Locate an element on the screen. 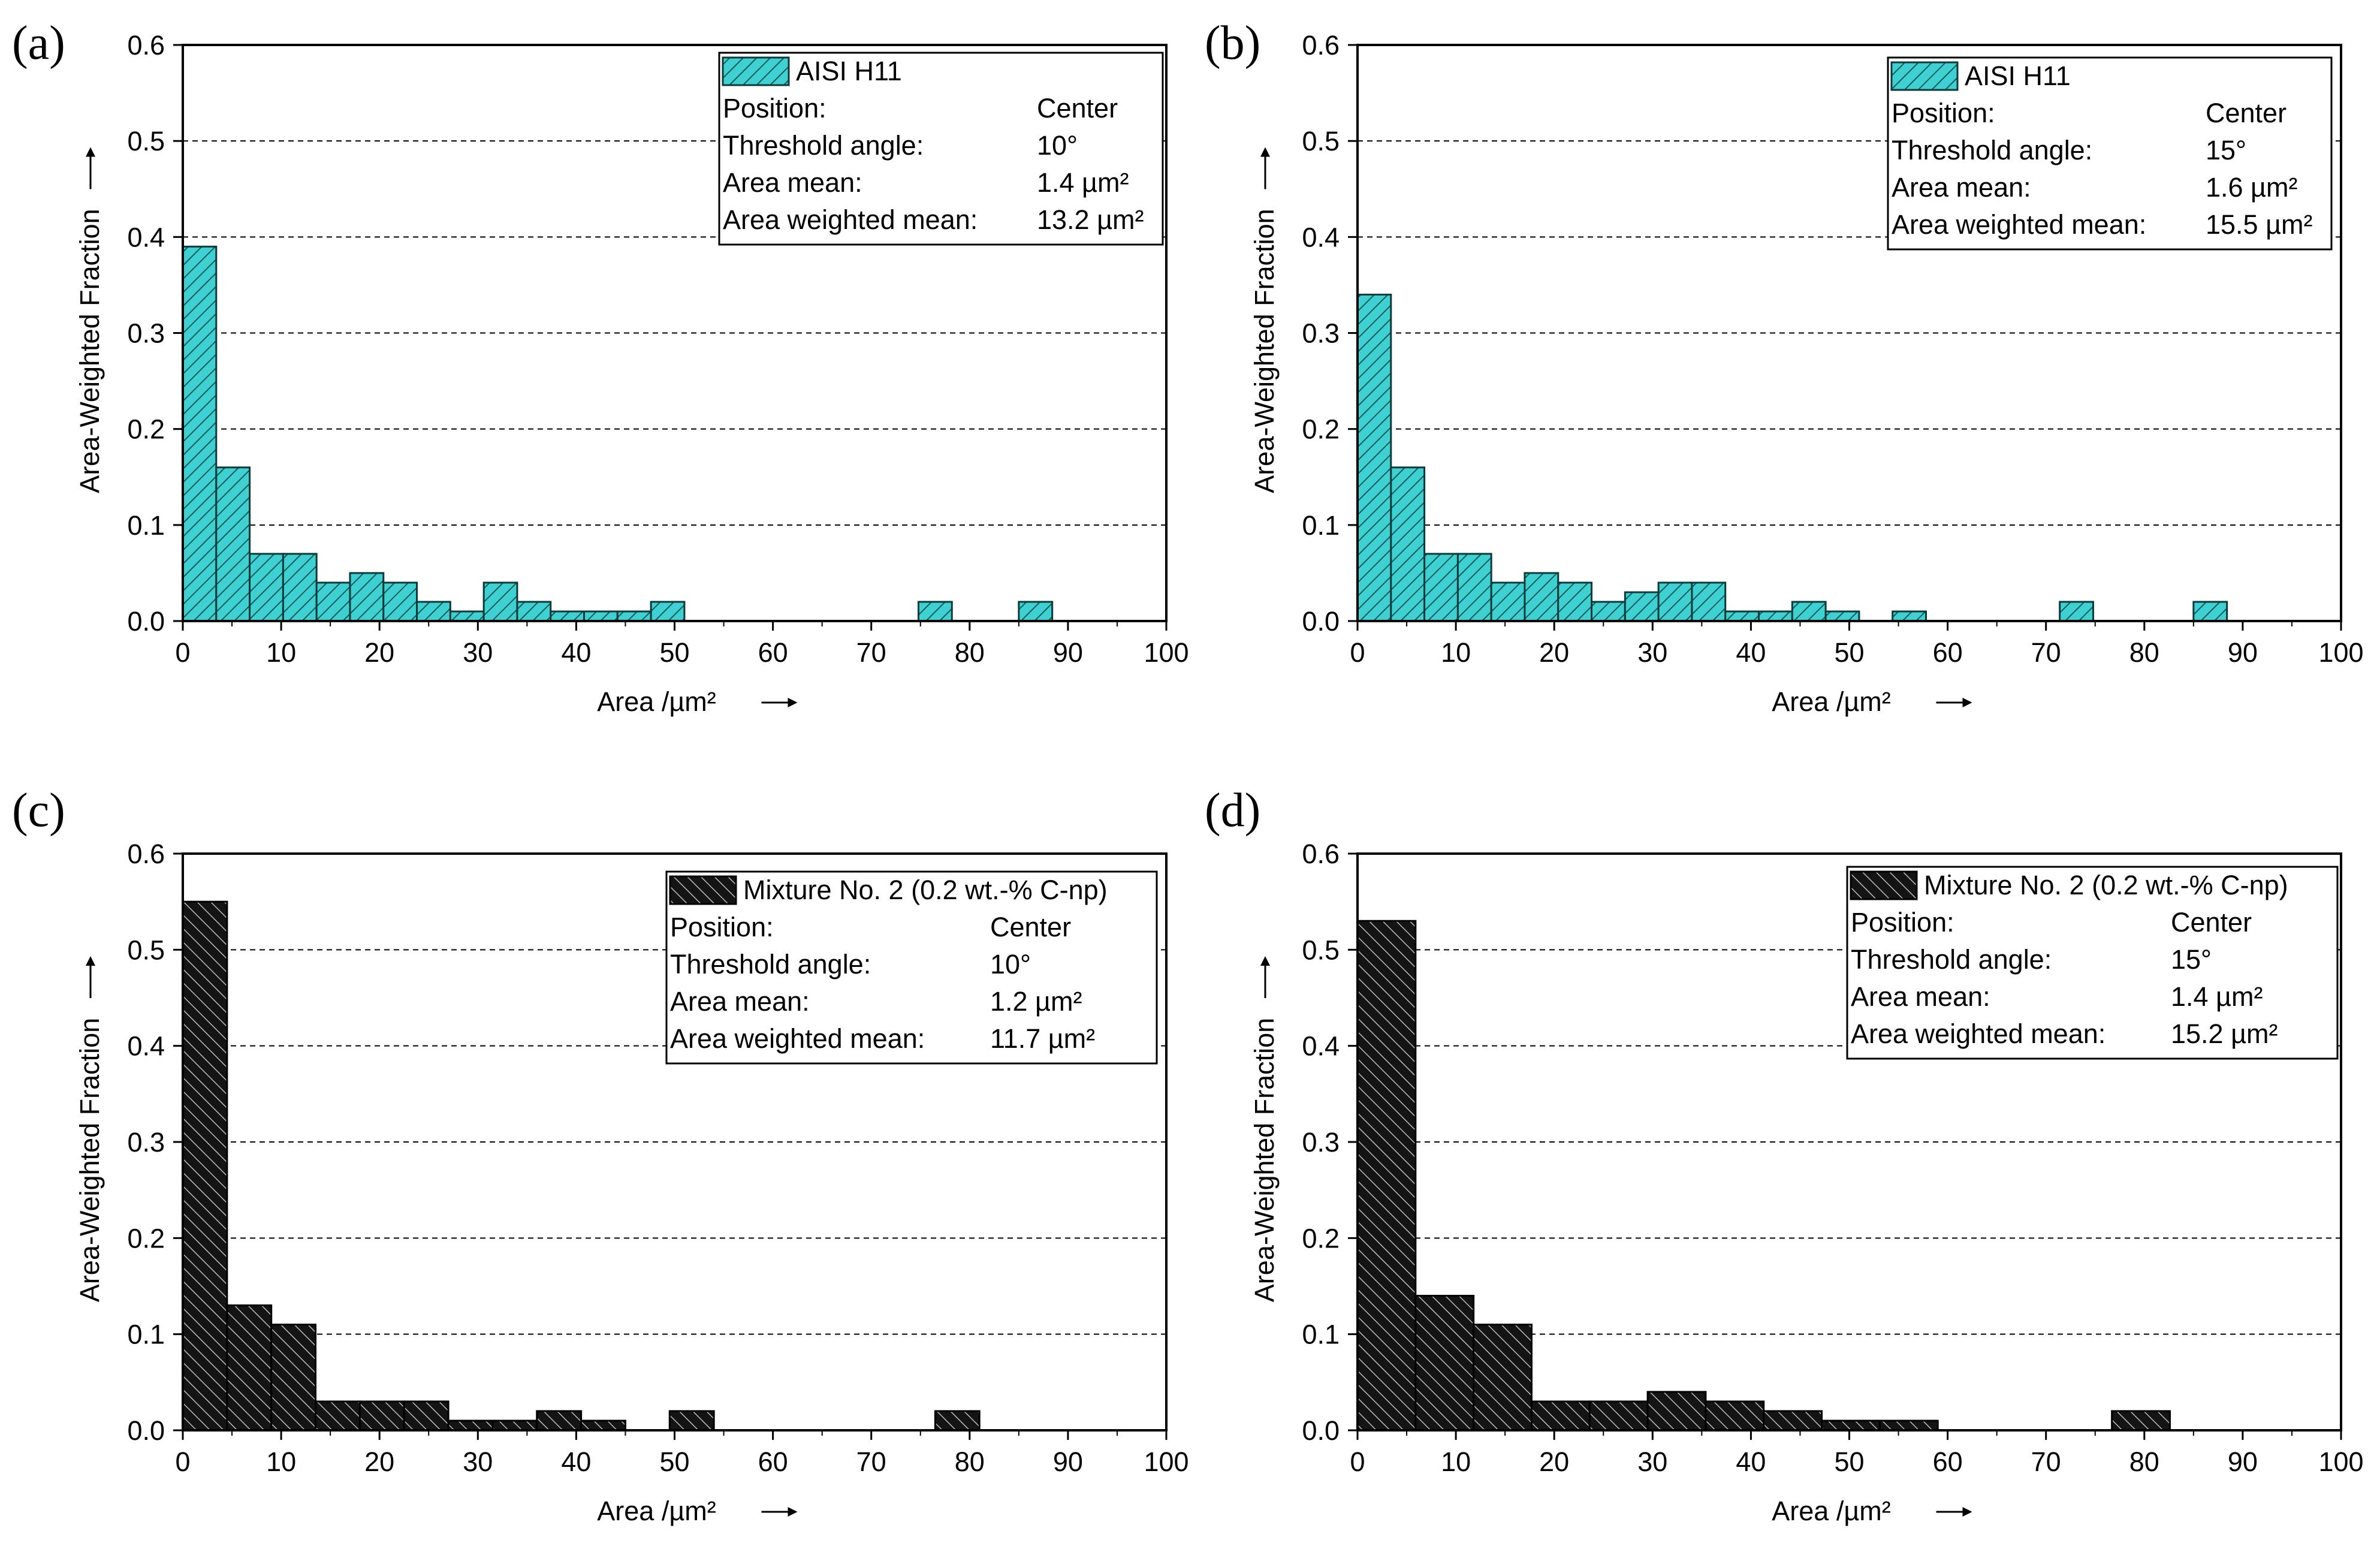 The width and height of the screenshot is (2380, 1546). x-tick-label: 0 is located at coordinates (183, 1461).